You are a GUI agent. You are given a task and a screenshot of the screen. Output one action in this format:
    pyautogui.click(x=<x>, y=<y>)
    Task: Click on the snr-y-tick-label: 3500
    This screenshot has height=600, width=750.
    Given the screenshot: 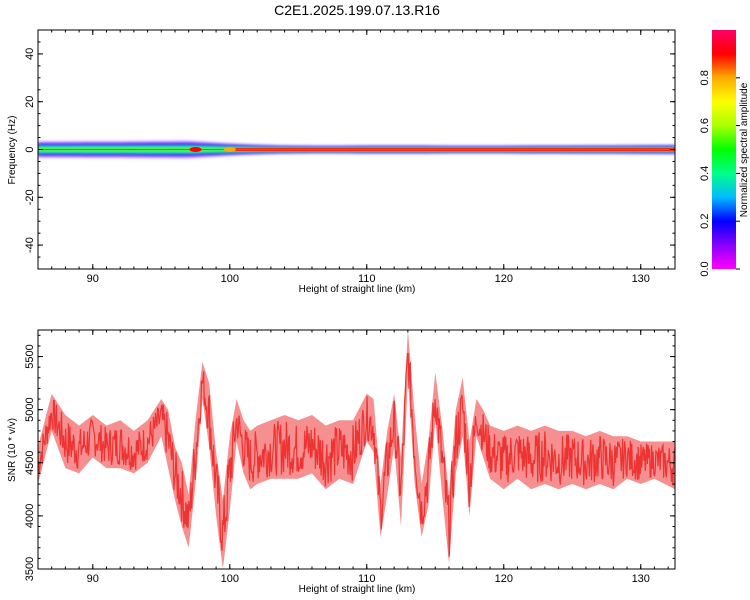 What is the action you would take?
    pyautogui.click(x=30, y=569)
    